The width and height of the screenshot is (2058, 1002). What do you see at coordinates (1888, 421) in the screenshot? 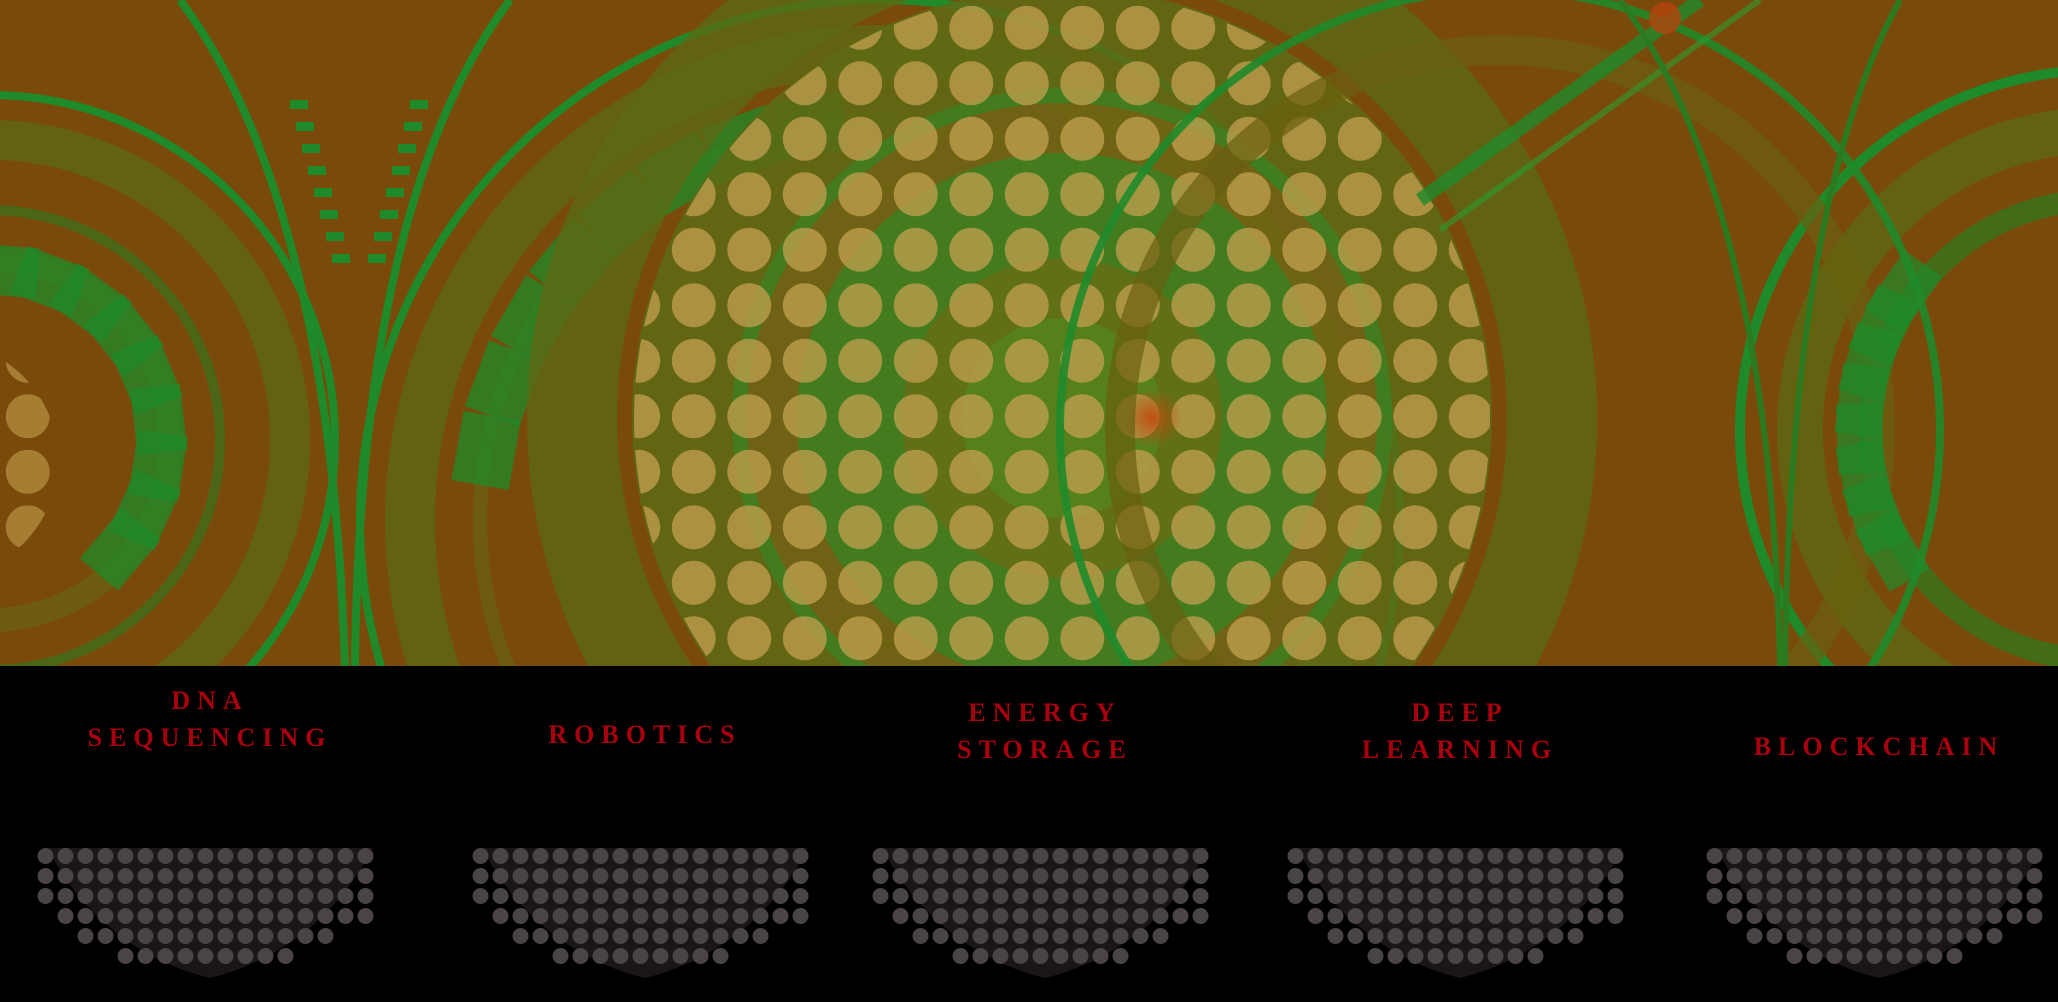
I see `right-dial-segments` at bounding box center [1888, 421].